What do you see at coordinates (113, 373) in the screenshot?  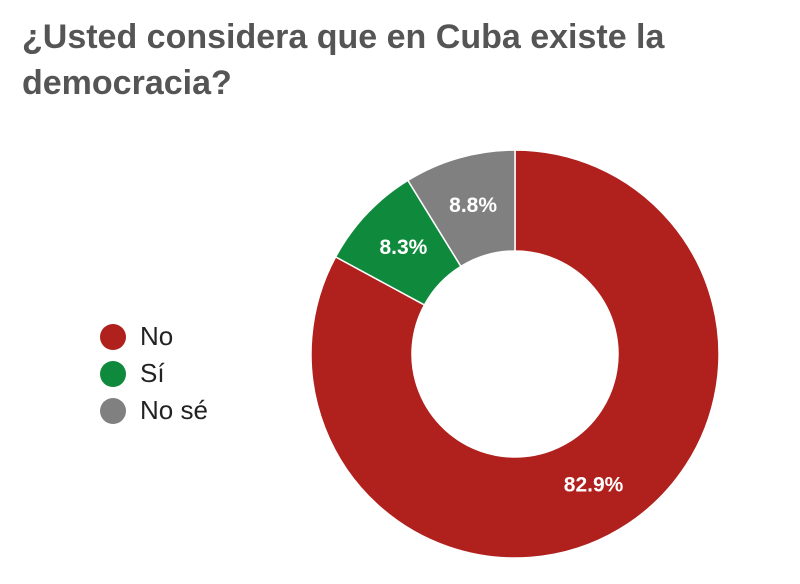 I see `legend-swatch-si` at bounding box center [113, 373].